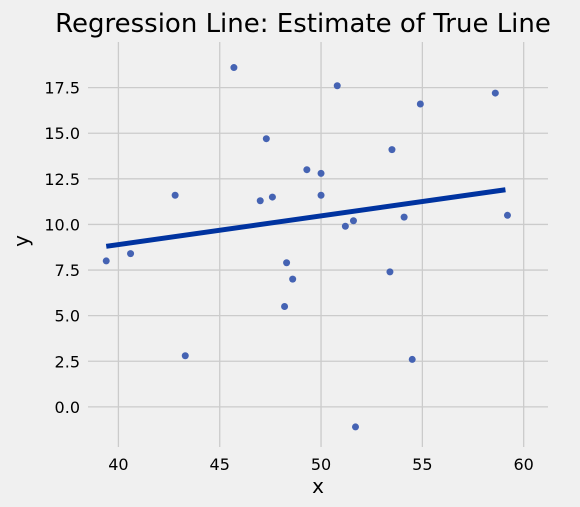 This screenshot has height=507, width=580. Describe the element at coordinates (318, 486) in the screenshot. I see `x-axis-label: x` at that location.